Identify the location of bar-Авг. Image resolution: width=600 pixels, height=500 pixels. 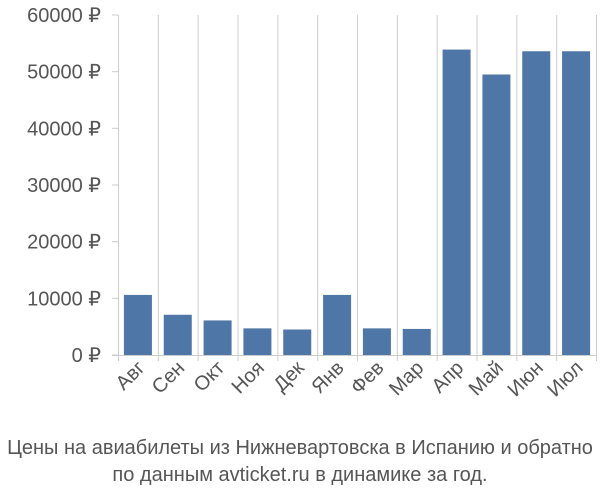
(137, 324).